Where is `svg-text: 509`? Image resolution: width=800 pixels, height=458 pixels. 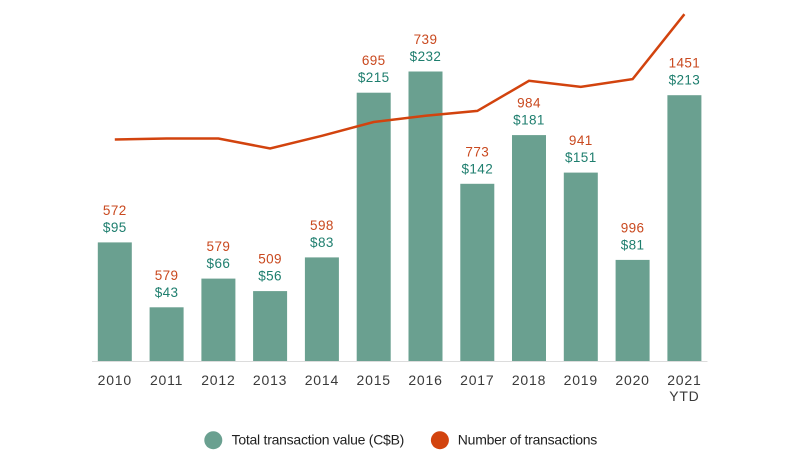
svg-text: 509 is located at coordinates (270, 259).